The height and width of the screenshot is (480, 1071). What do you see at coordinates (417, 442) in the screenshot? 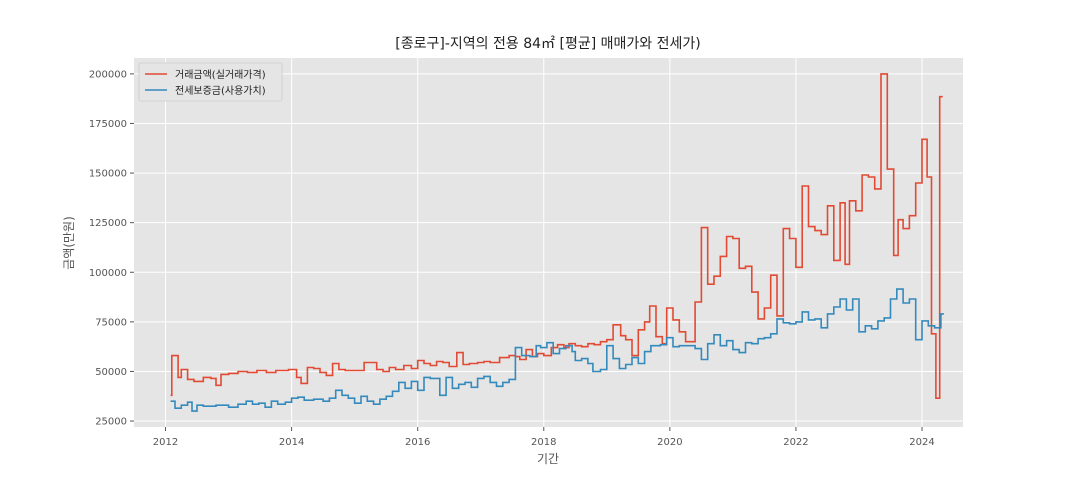
I see `x-tick-label: 2016` at bounding box center [417, 442].